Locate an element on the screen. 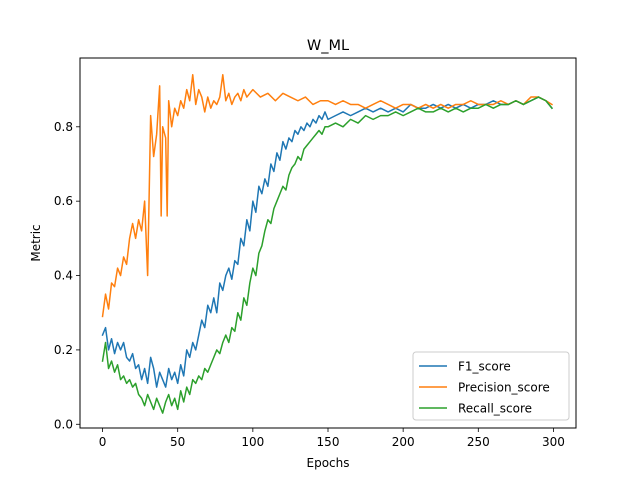 The height and width of the screenshot is (480, 640). x-tick-label: 200 is located at coordinates (403, 442).